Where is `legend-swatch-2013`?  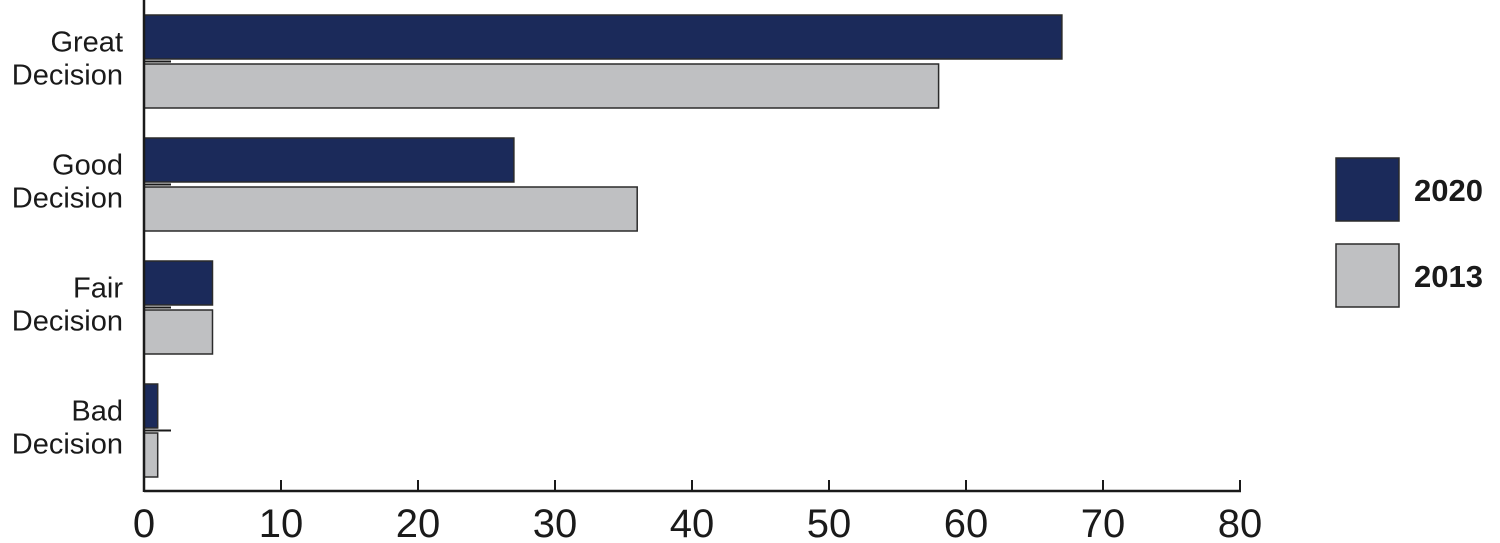
legend-swatch-2013 is located at coordinates (1367, 275).